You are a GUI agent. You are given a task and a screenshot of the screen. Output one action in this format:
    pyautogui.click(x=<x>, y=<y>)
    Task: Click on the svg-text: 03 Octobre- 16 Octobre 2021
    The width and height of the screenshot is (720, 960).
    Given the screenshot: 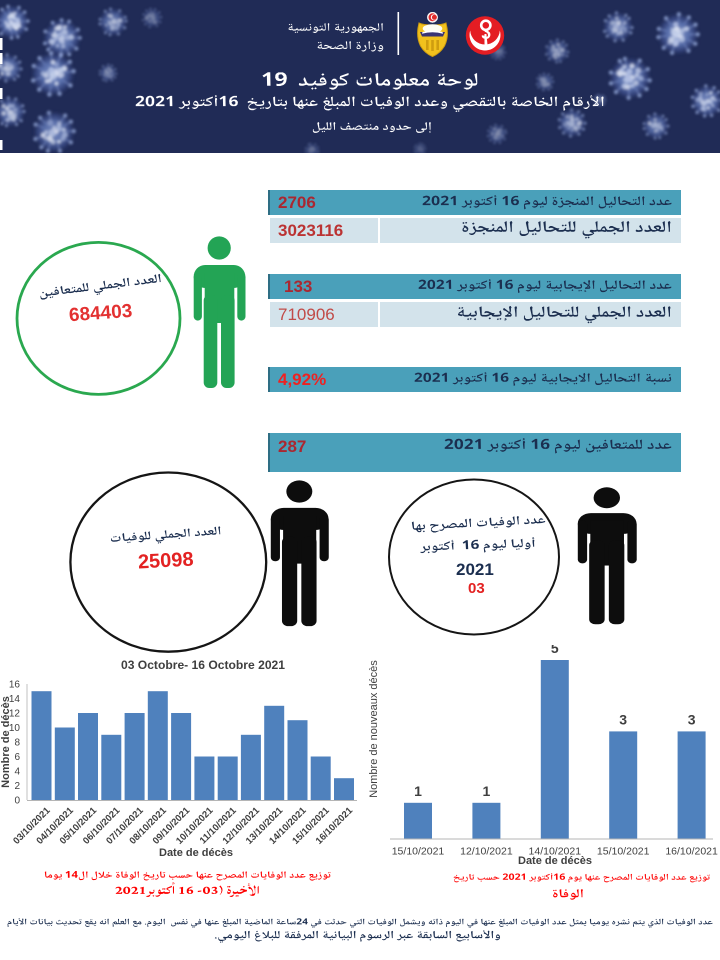 What is the action you would take?
    pyautogui.click(x=203, y=665)
    